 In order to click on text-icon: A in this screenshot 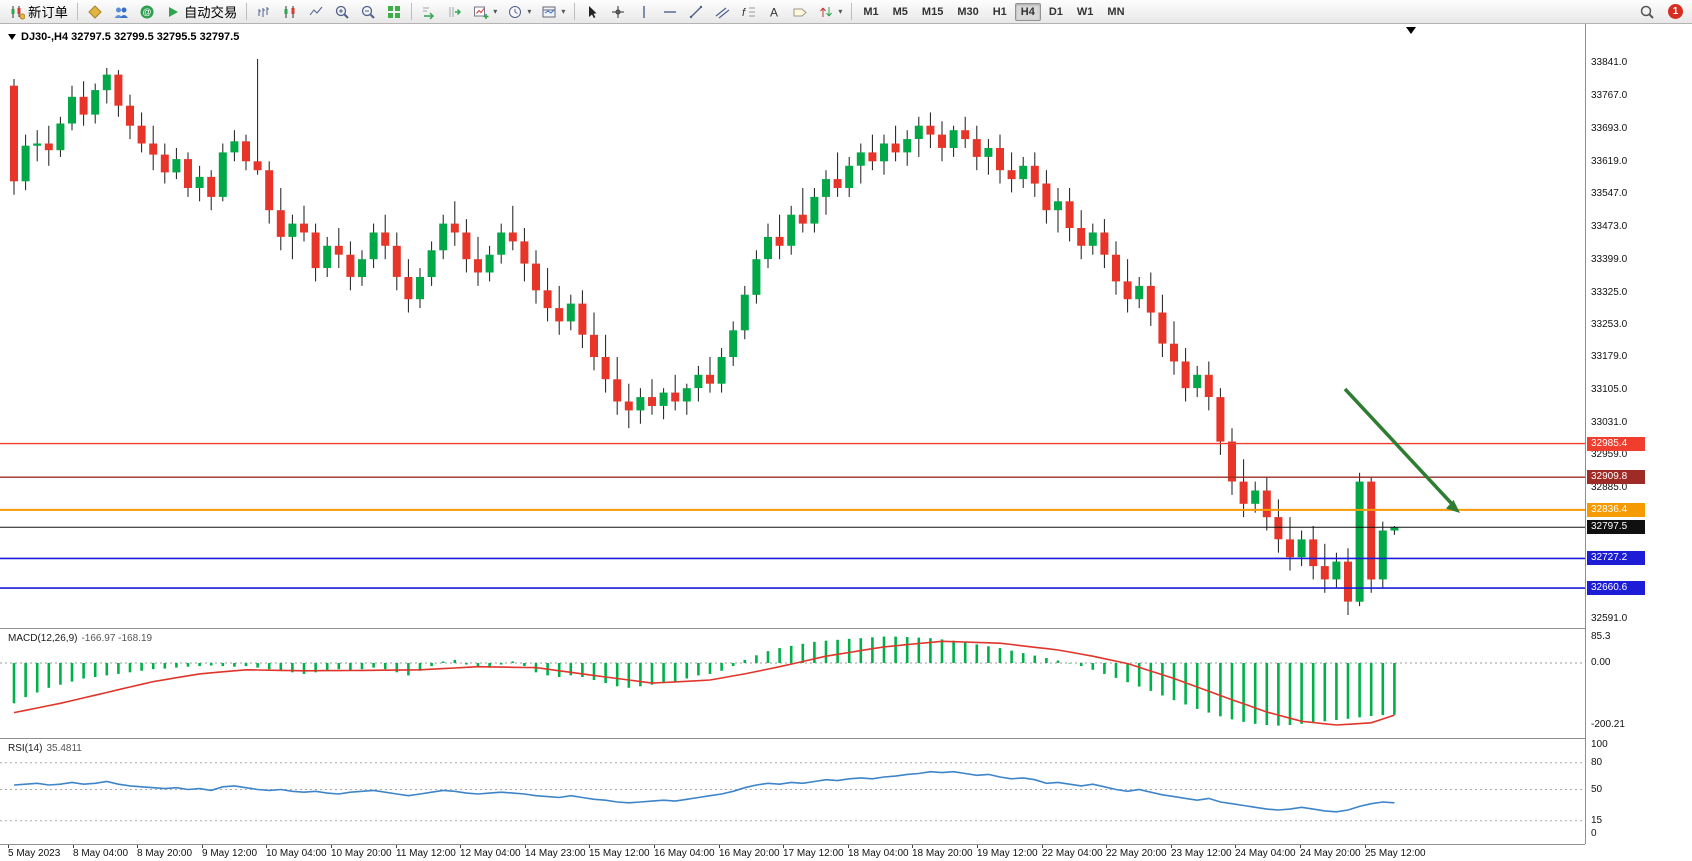, I will do `click(774, 12)`.